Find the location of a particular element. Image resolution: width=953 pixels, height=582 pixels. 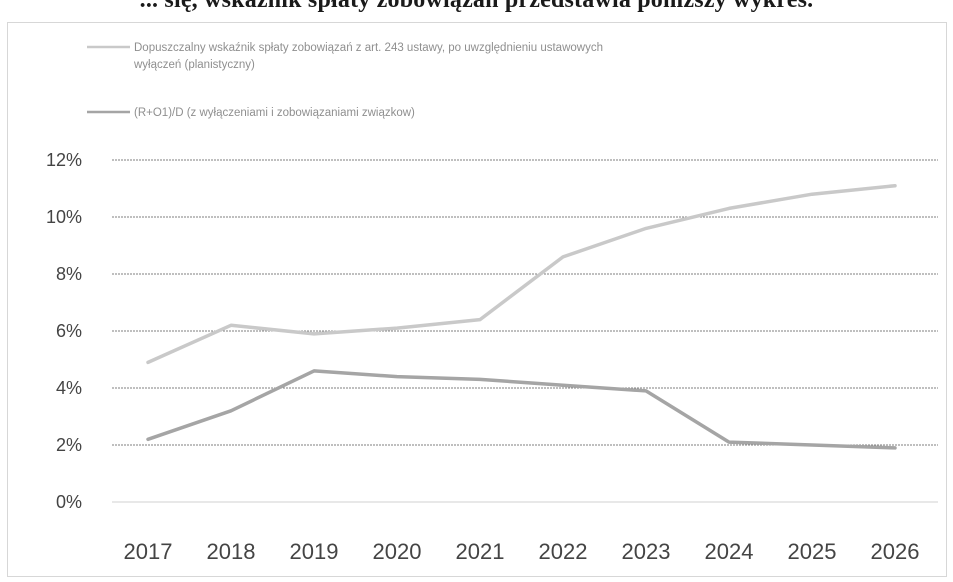

x-tick-label-2: 2019 is located at coordinates (314, 551).